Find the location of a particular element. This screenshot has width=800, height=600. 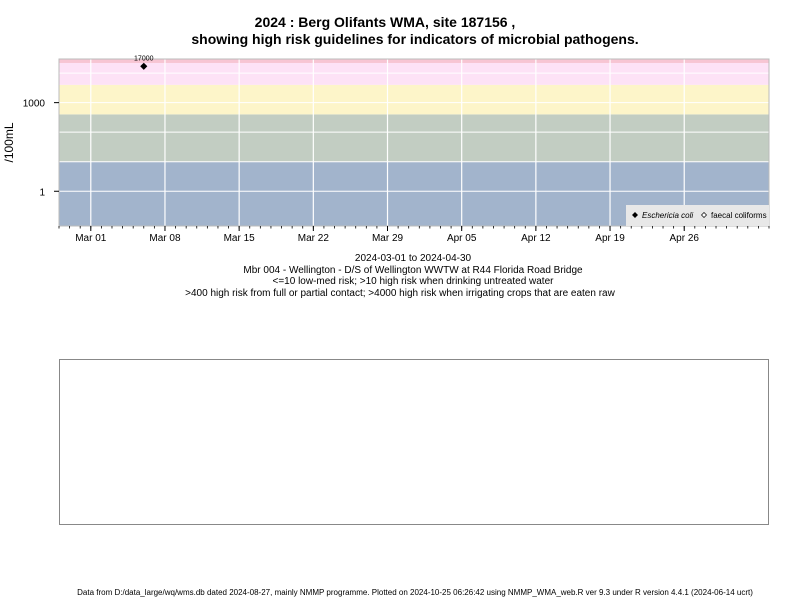

x-tick-label: Mar 29 is located at coordinates (388, 238).